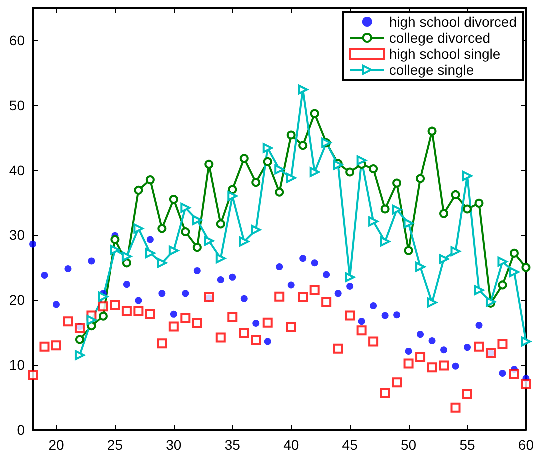  Describe the element at coordinates (526, 444) in the screenshot. I see `x-tick-label: 60` at that location.